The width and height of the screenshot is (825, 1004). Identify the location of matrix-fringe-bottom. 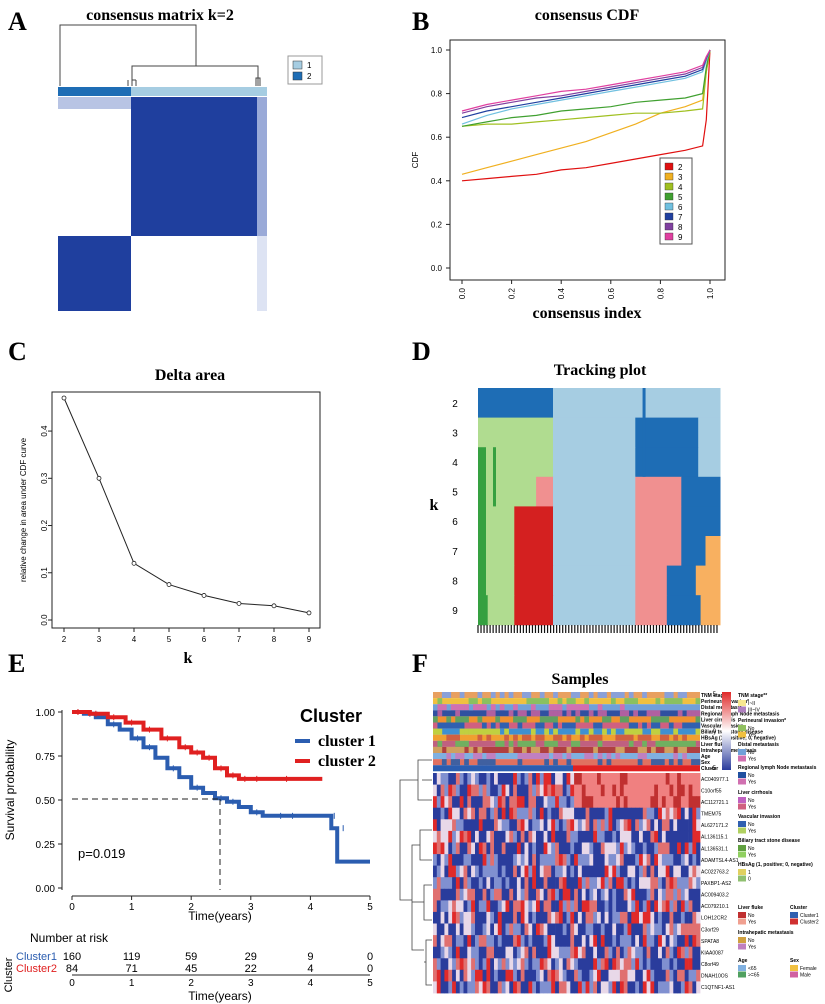
(262, 273).